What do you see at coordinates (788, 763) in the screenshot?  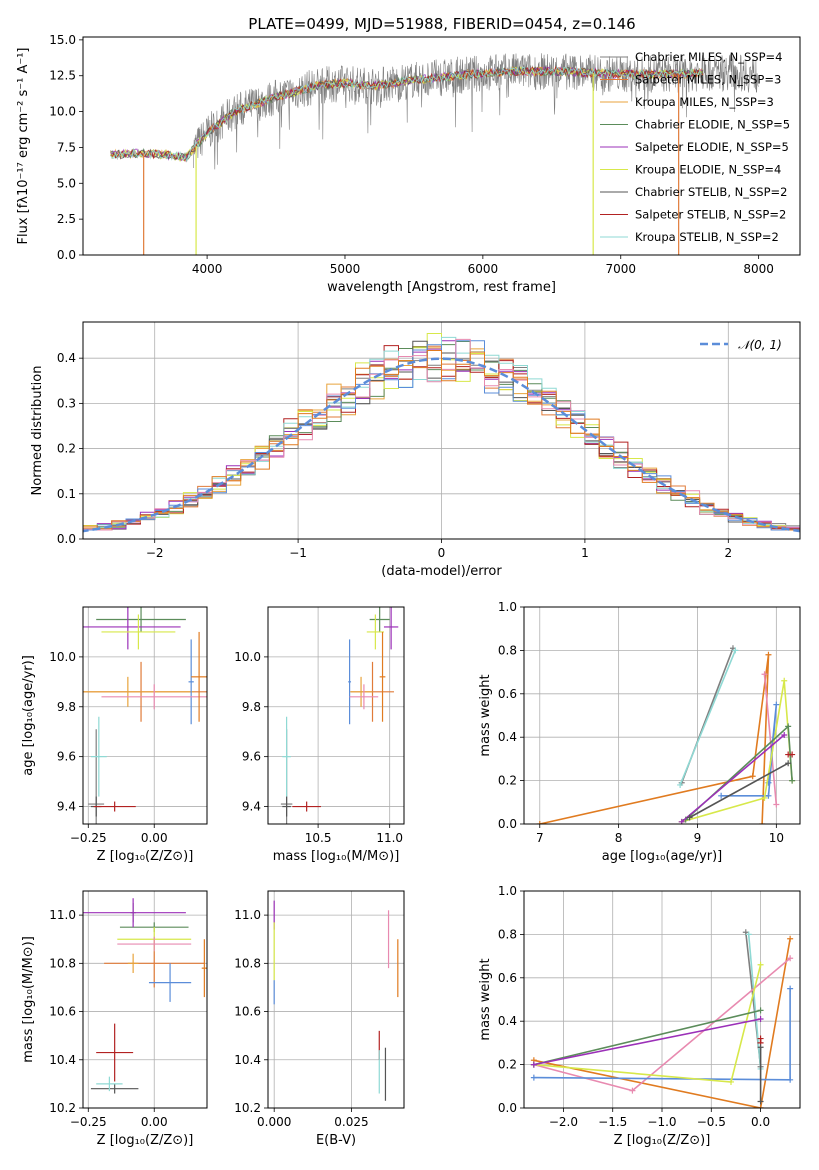 I see `weight-marker-chabrier_stelib` at bounding box center [788, 763].